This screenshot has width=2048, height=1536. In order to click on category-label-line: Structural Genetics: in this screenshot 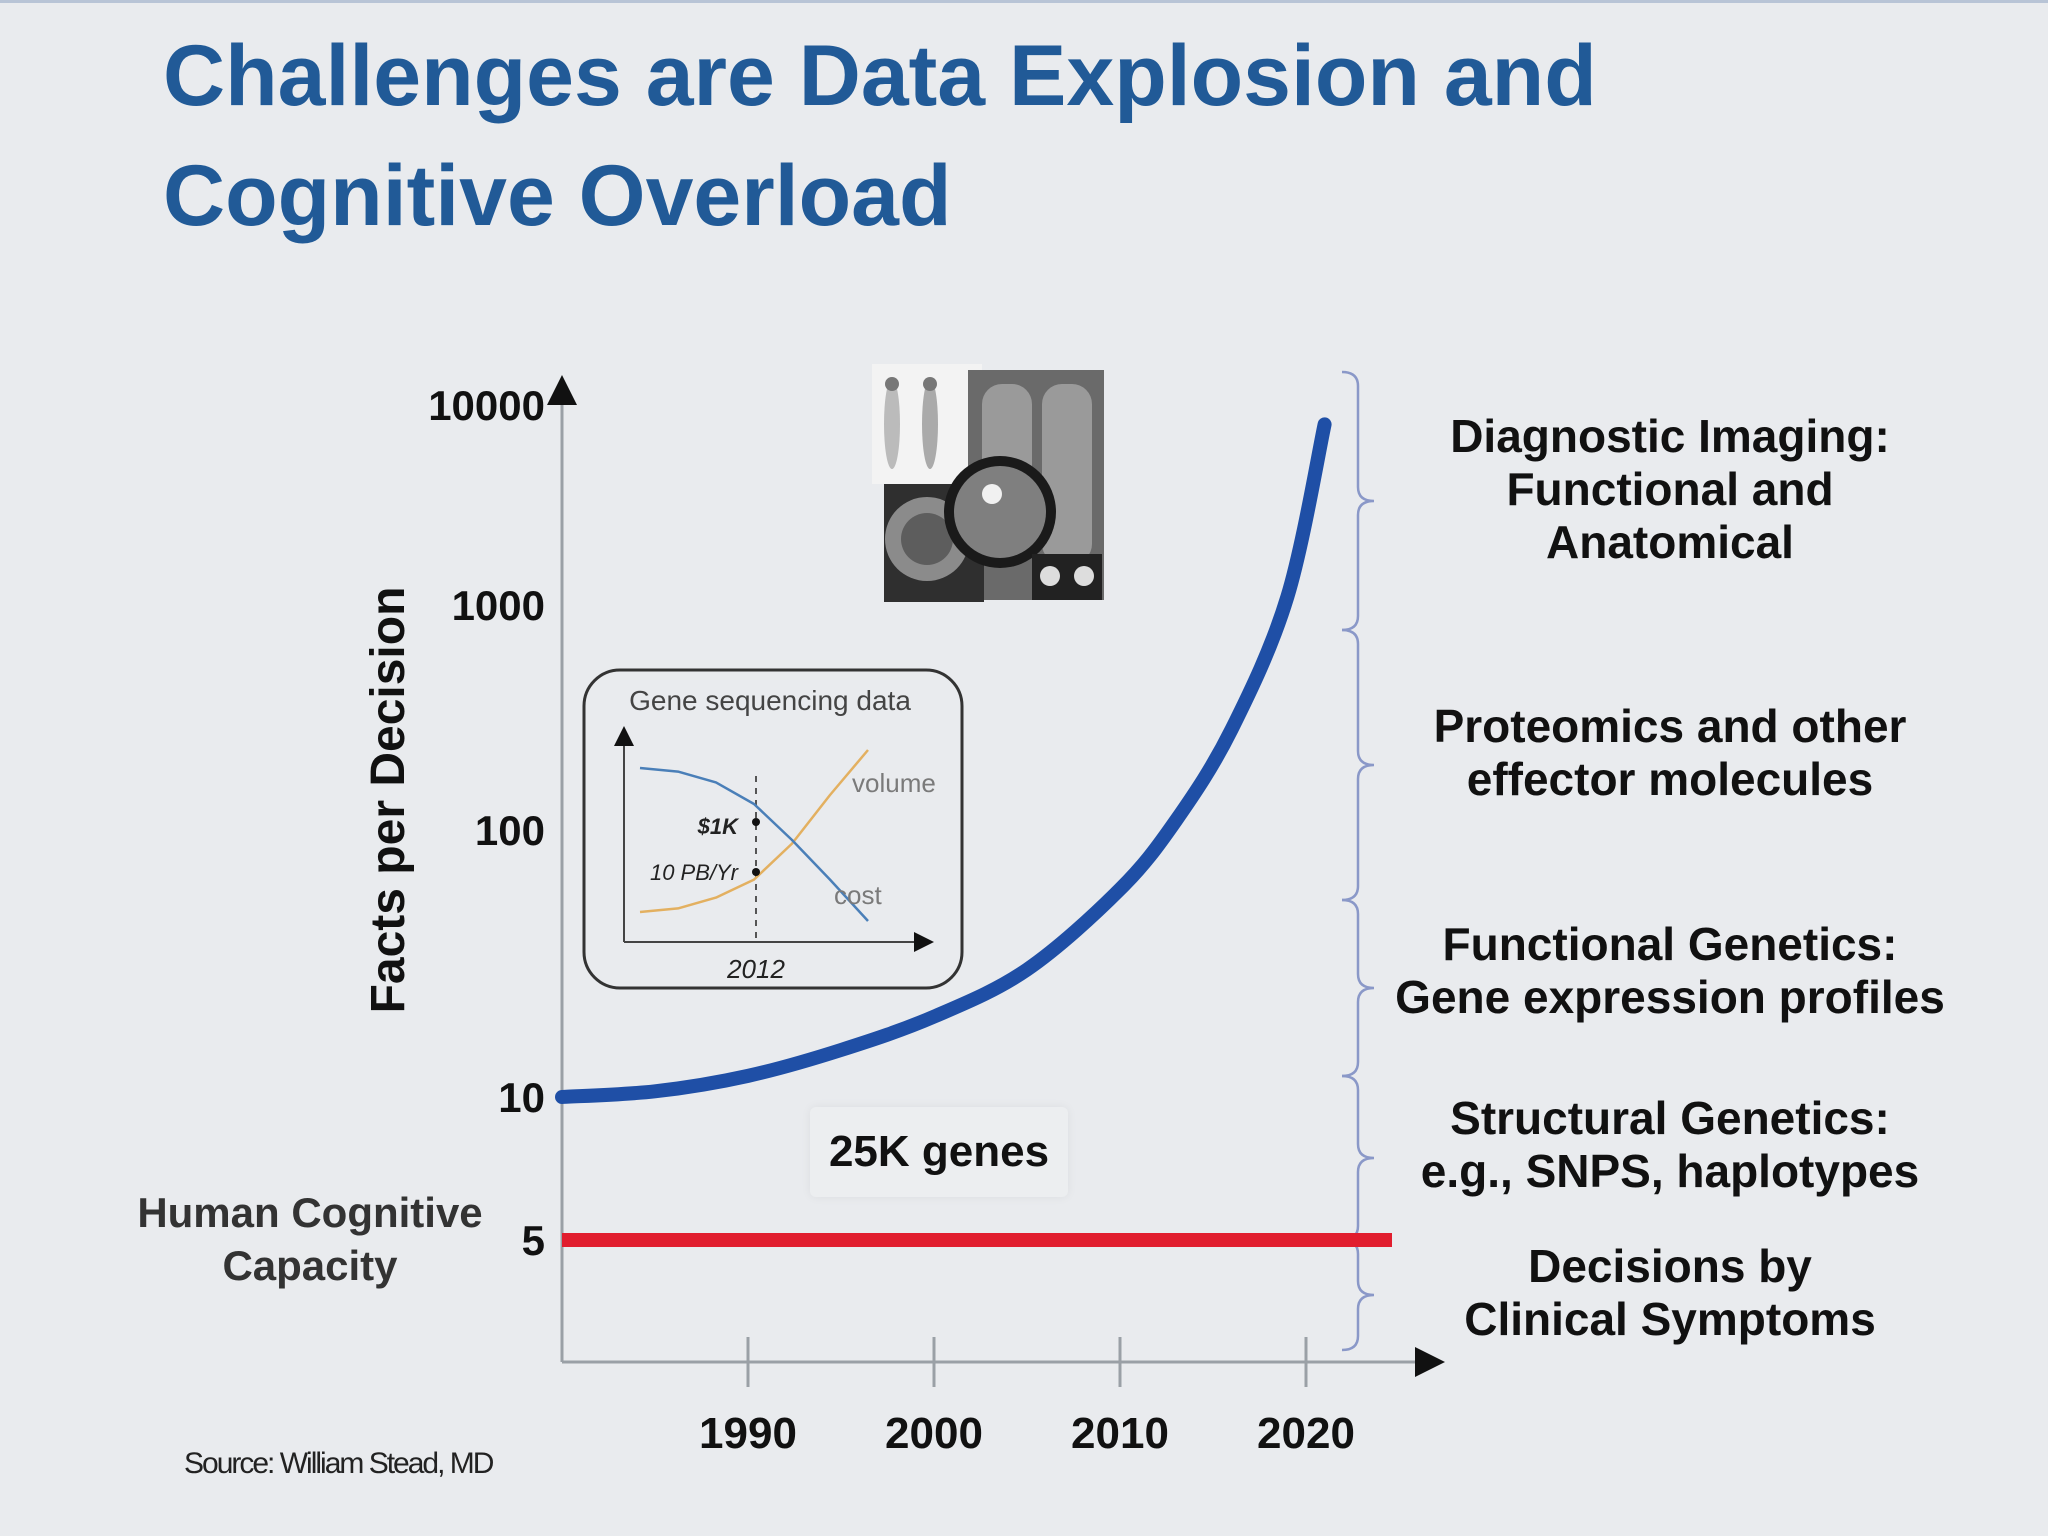, I will do `click(1670, 1118)`.